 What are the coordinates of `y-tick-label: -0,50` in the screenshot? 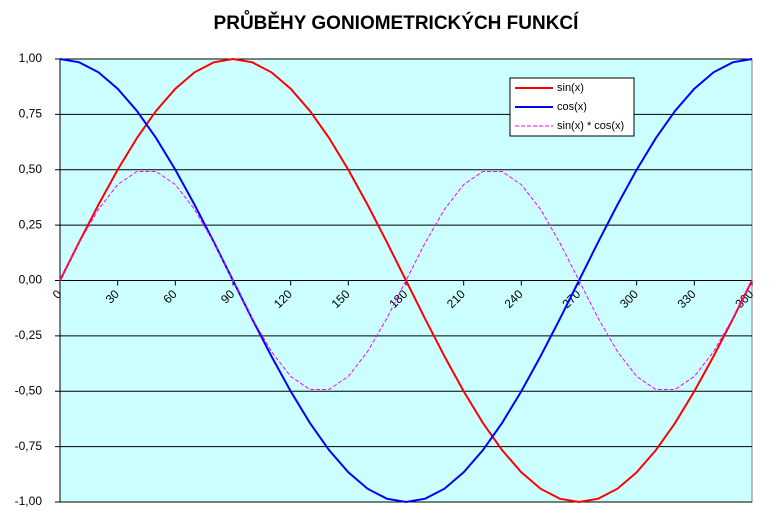 It's located at (29, 390).